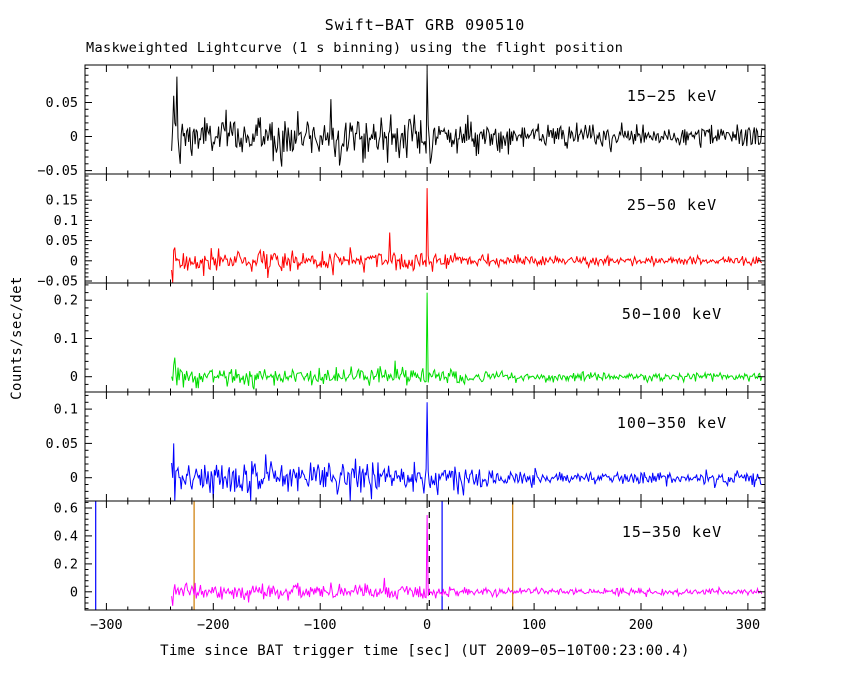 Image resolution: width=850 pixels, height=680 pixels. What do you see at coordinates (672, 532) in the screenshot?
I see `energy-band-label: 15−350 keV` at bounding box center [672, 532].